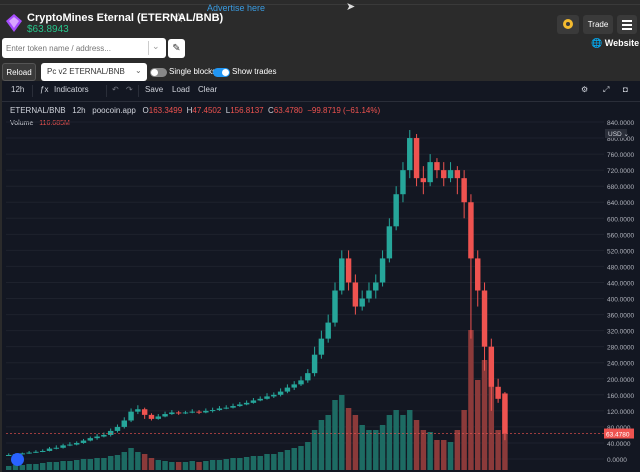 The height and width of the screenshot is (472, 640). What do you see at coordinates (616, 133) in the screenshot?
I see `unit-badge` at bounding box center [616, 133].